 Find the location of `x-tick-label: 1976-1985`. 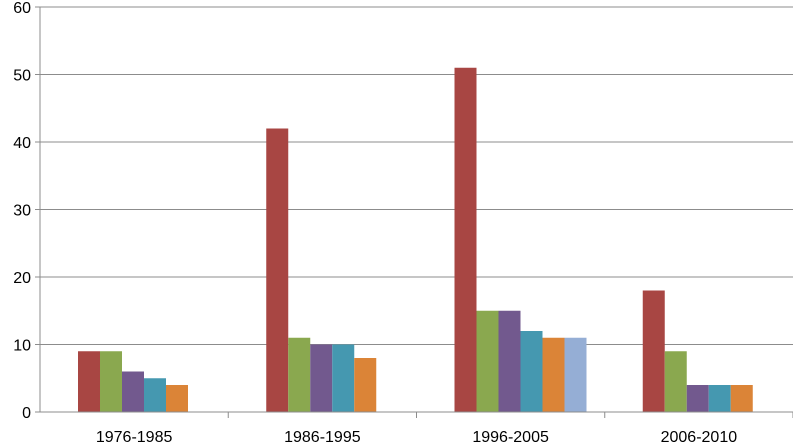

x-tick-label: 1976-1985 is located at coordinates (134, 437).